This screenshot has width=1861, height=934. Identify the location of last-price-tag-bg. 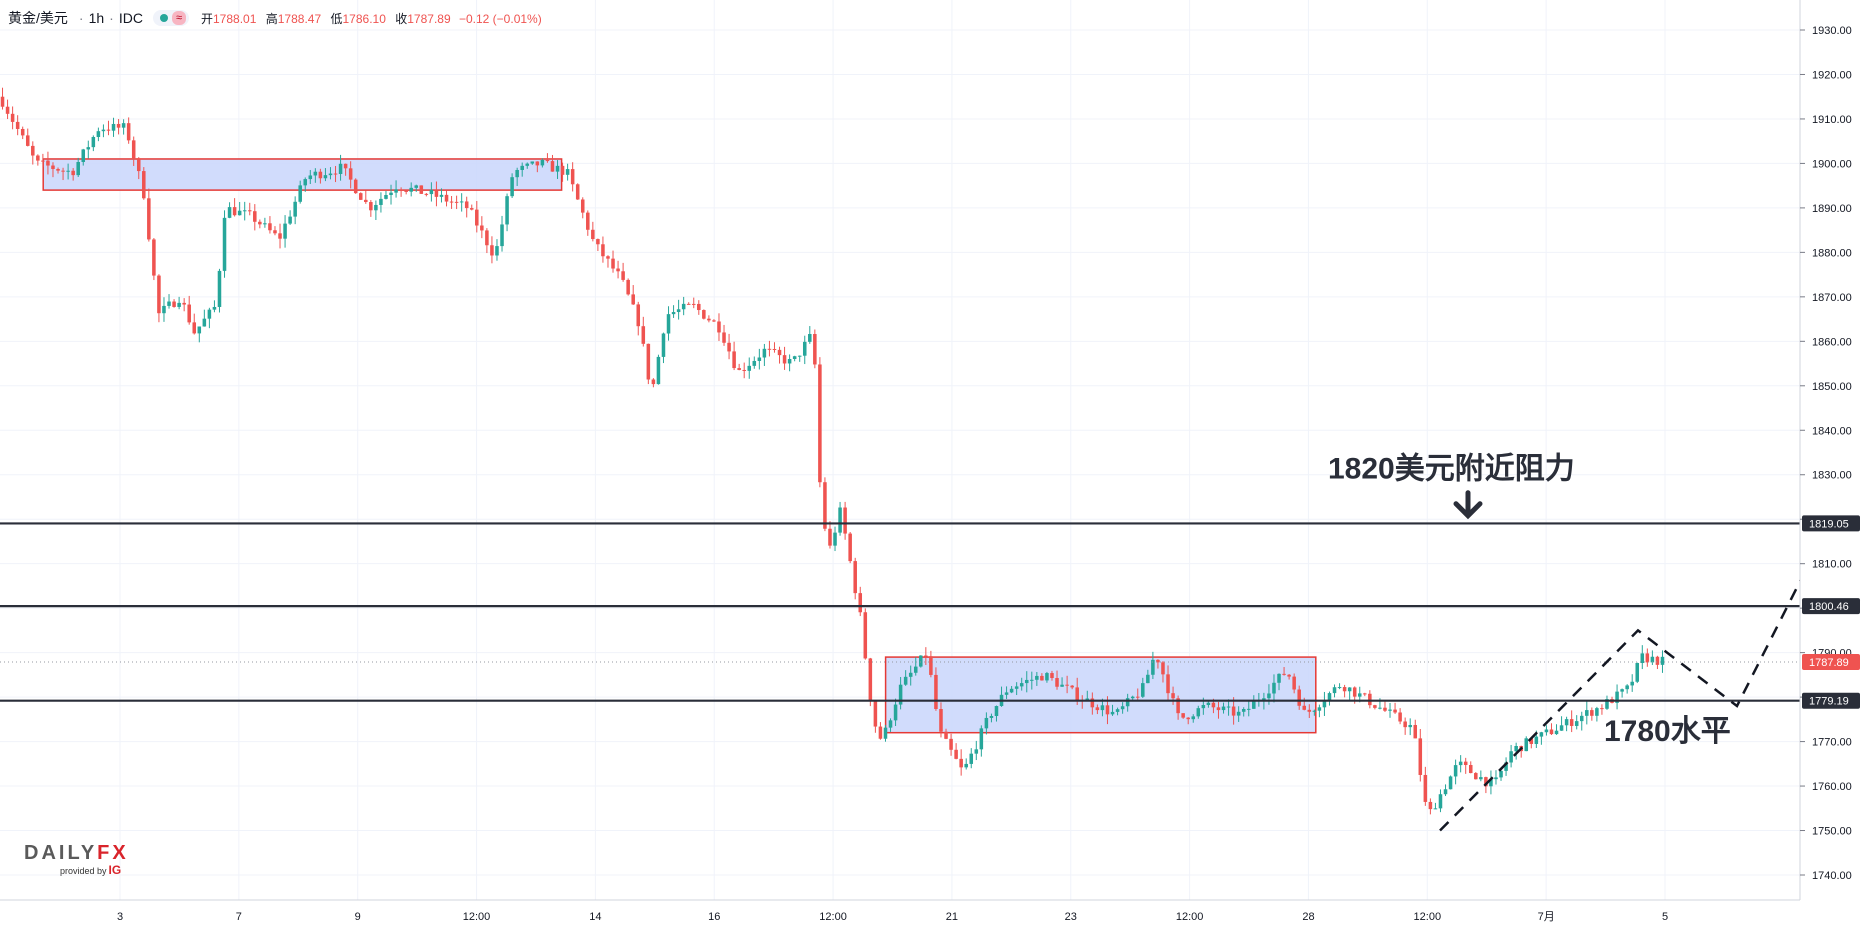
(1831, 662).